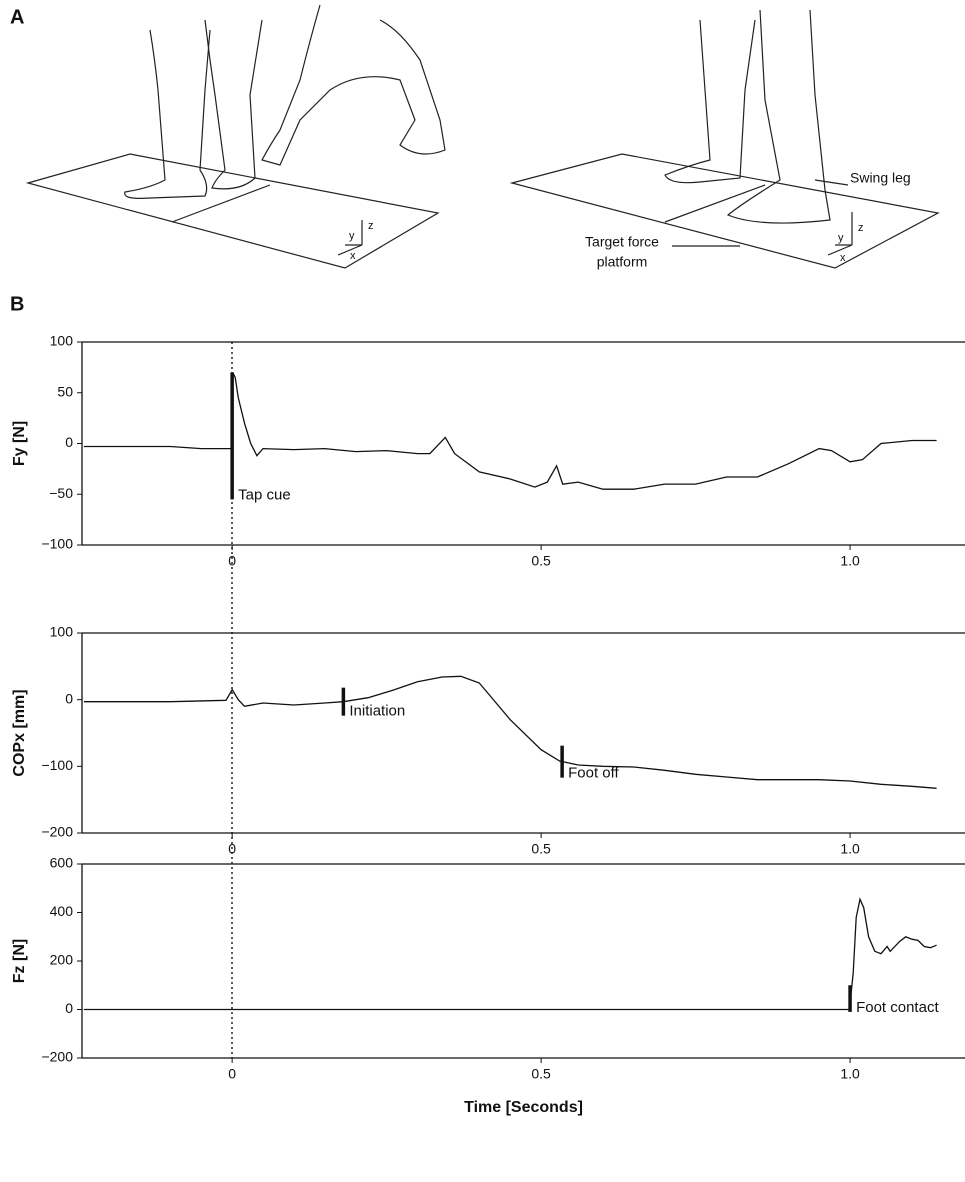 Image resolution: width=965 pixels, height=1182 pixels. I want to click on y-axis-label: COPx [mm], so click(19, 732).